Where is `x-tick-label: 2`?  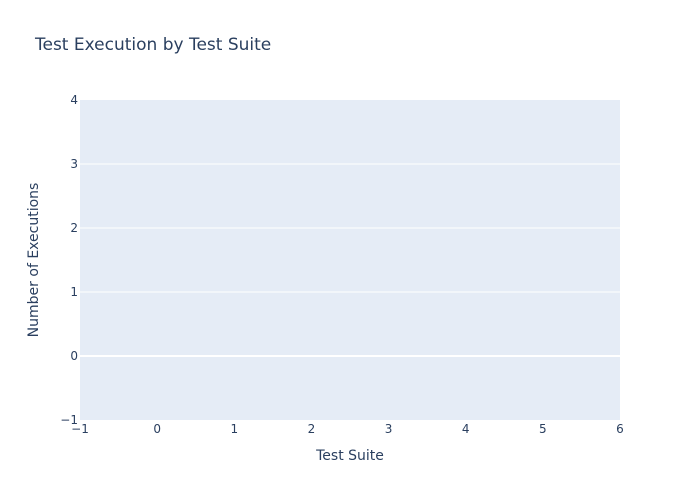 x-tick-label: 2 is located at coordinates (312, 429).